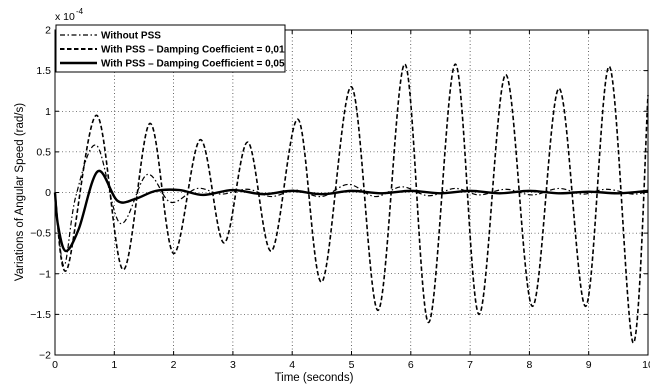 The width and height of the screenshot is (650, 384). Describe the element at coordinates (65, 17) in the screenshot. I see `y-multiplier-base: x 10` at that location.